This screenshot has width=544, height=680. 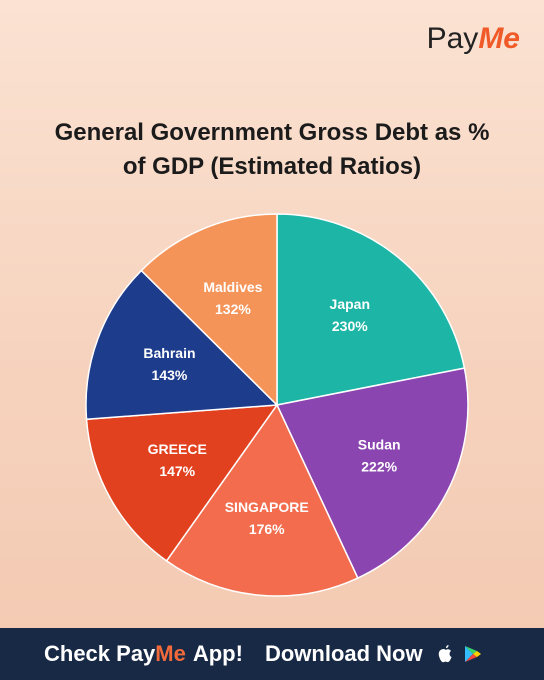 I want to click on slice-label: Japan, so click(x=350, y=304).